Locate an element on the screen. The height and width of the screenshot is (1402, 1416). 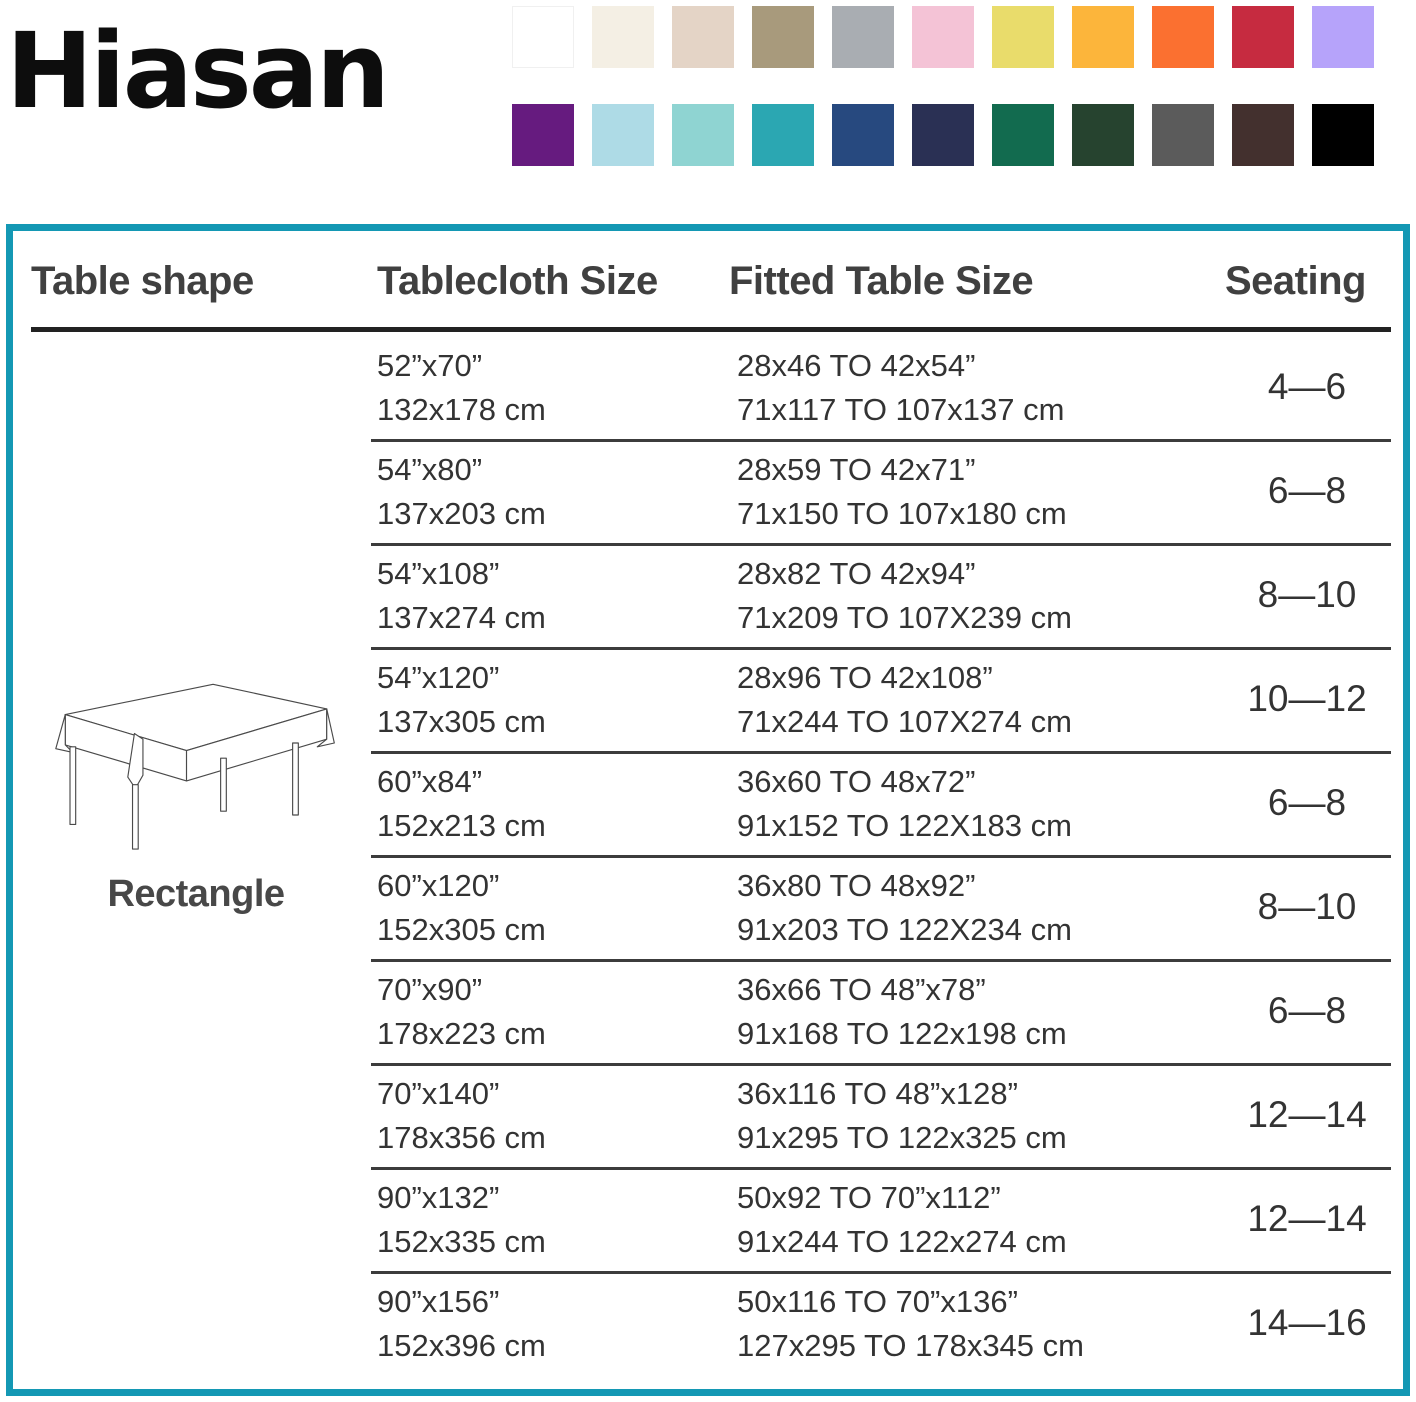
fitted-size-inches: 36x66 TO 48”x78” is located at coordinates (861, 989).